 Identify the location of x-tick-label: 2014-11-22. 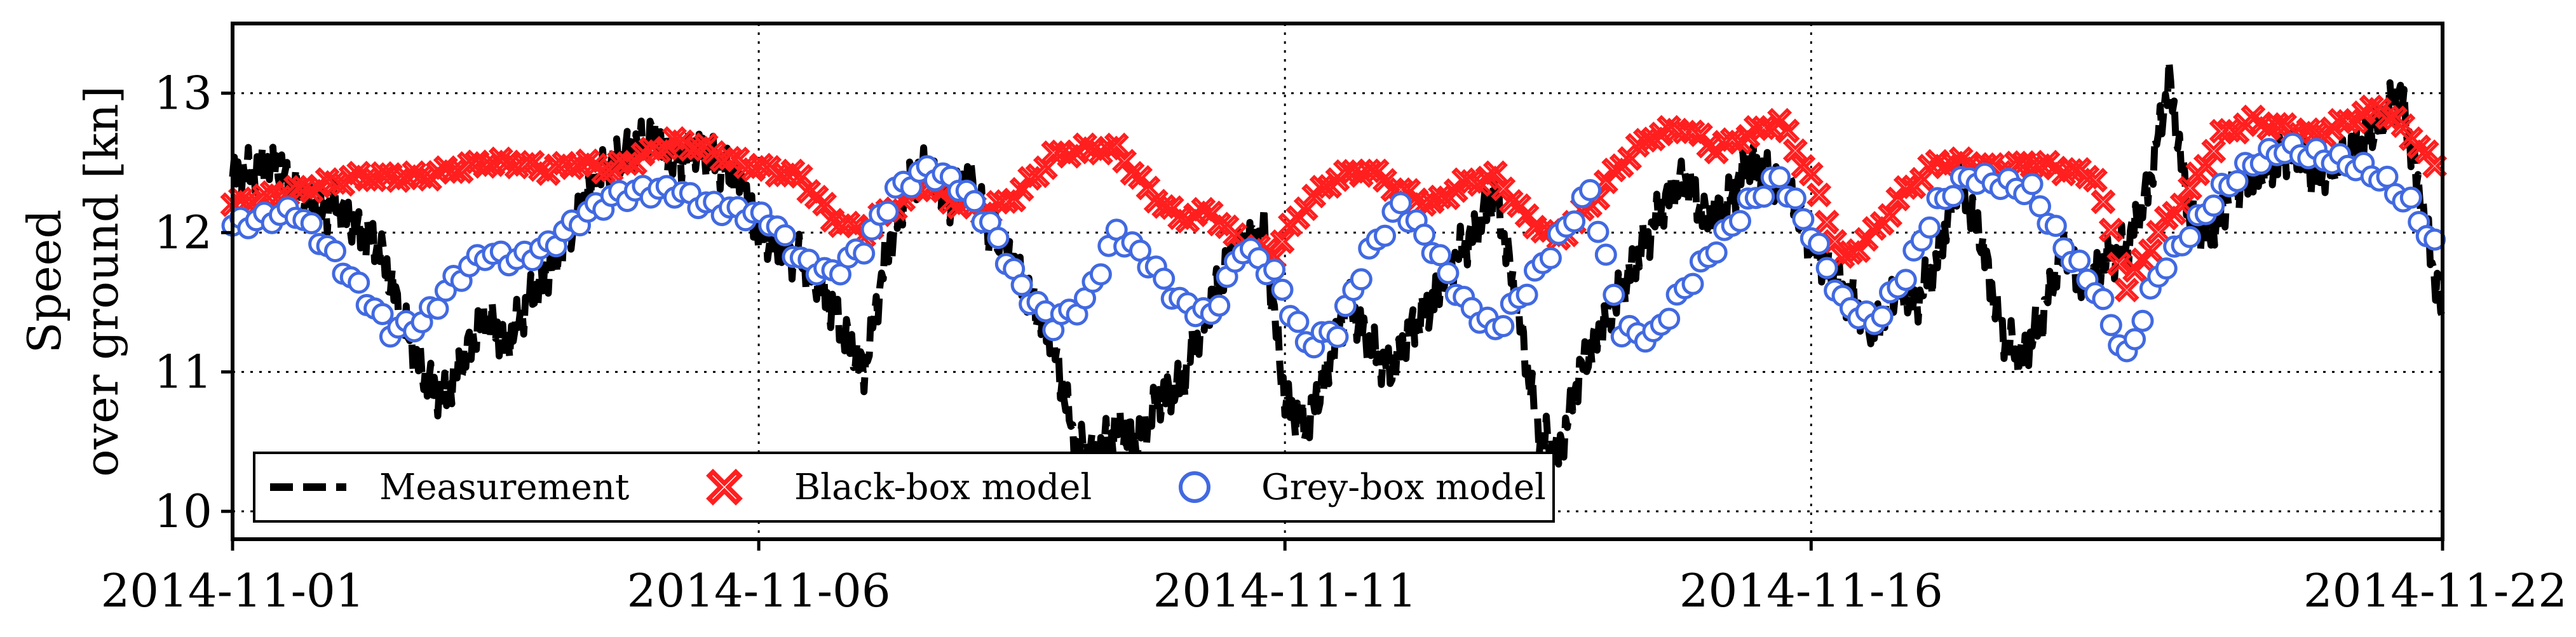
(2435, 590).